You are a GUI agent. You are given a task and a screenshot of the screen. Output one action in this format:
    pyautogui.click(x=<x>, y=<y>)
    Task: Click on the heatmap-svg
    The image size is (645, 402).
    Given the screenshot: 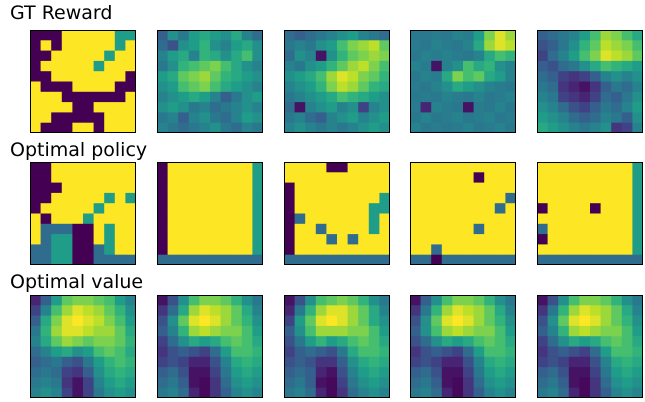 What is the action you would take?
    pyautogui.click(x=83, y=81)
    